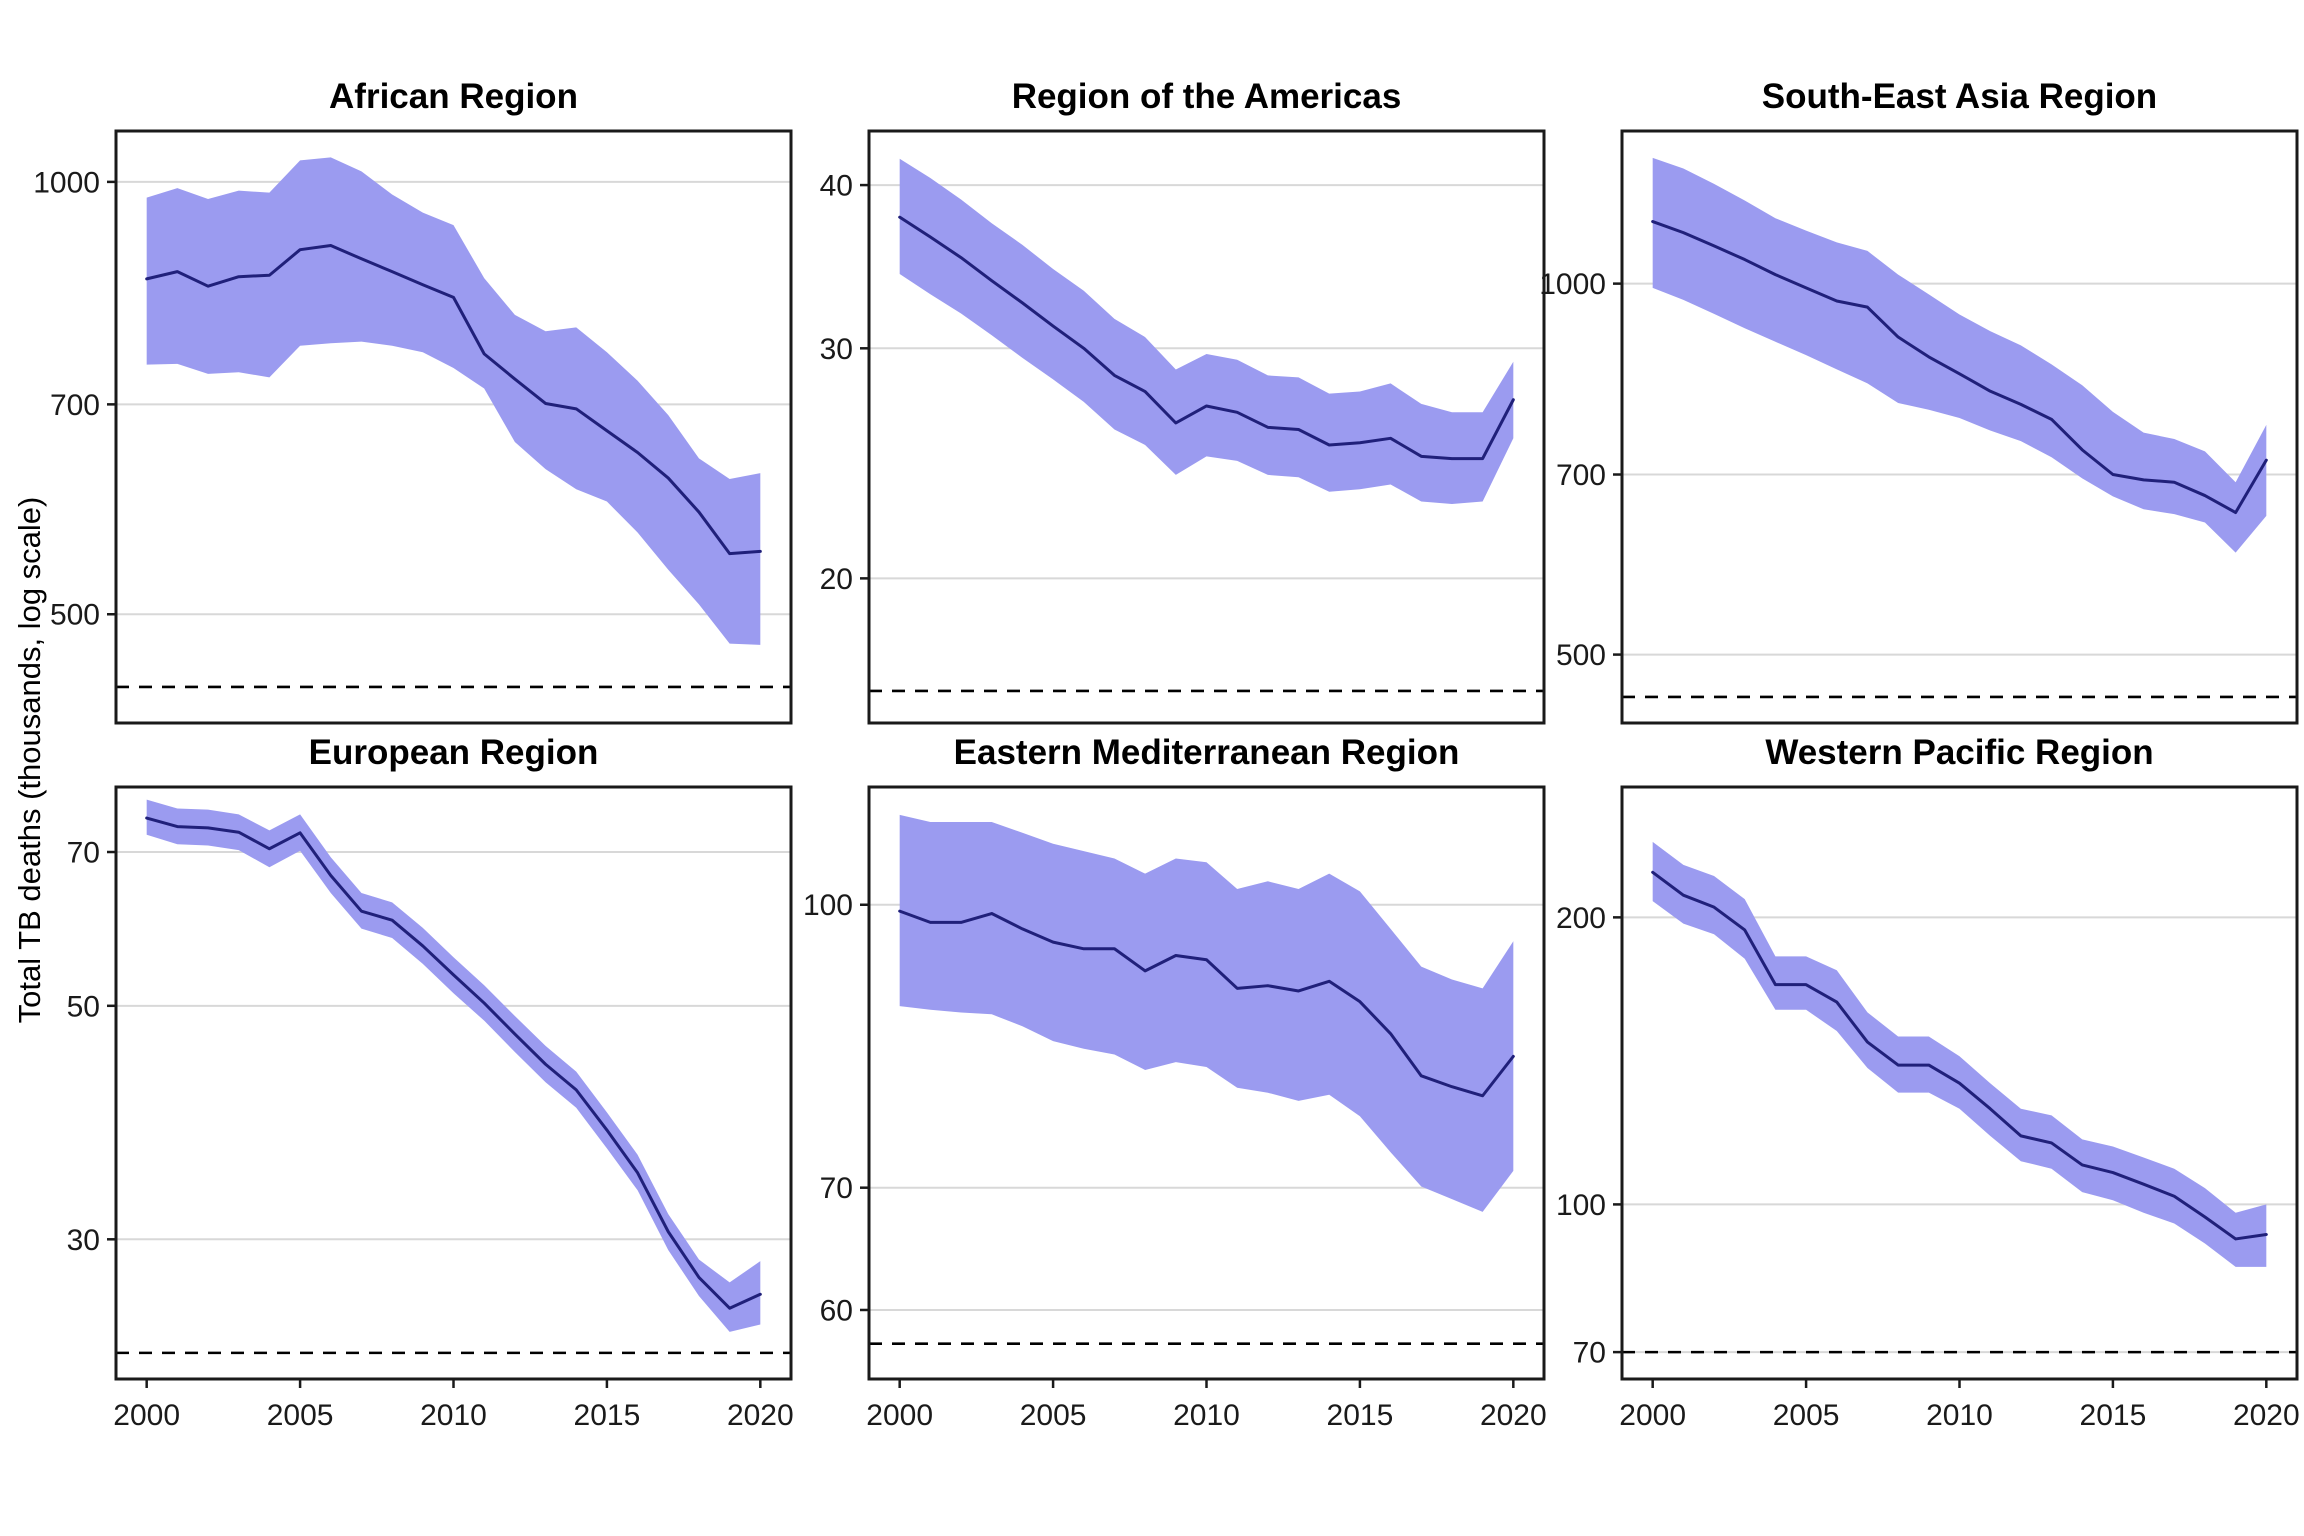 The height and width of the screenshot is (1536, 2304). Describe the element at coordinates (1959, 752) in the screenshot. I see `panel-title: Western Pacific Region` at that location.